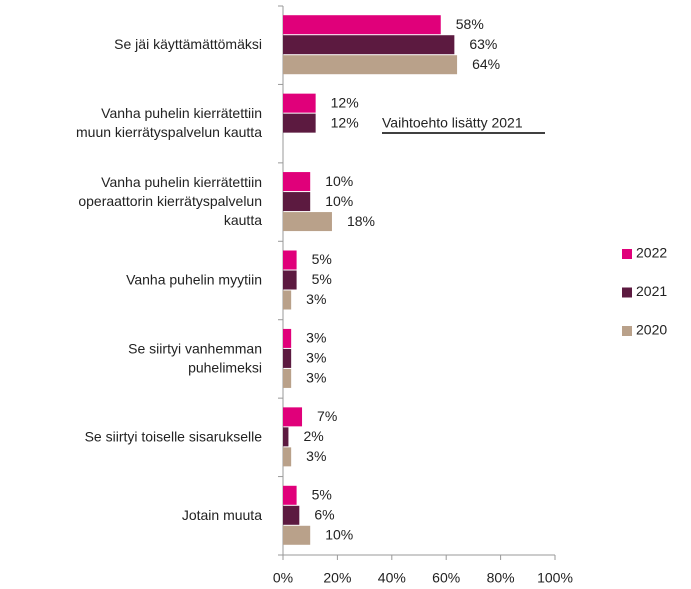  Describe the element at coordinates (651, 253) in the screenshot. I see `legend-label: 2022` at that location.